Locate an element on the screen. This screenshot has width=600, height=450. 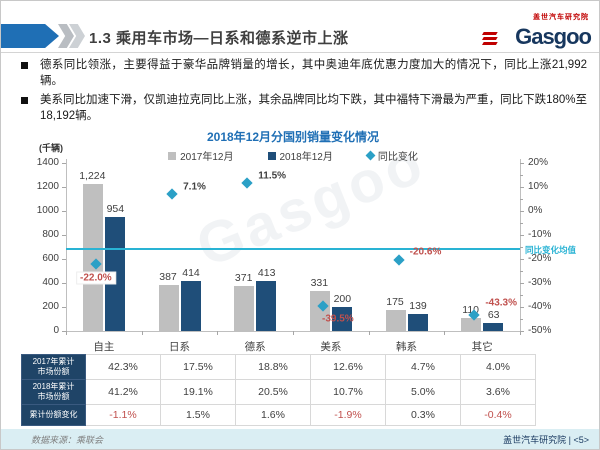
chart-legend: 2017年12月 2018年12月 同比变化 is located at coordinates (293, 155).